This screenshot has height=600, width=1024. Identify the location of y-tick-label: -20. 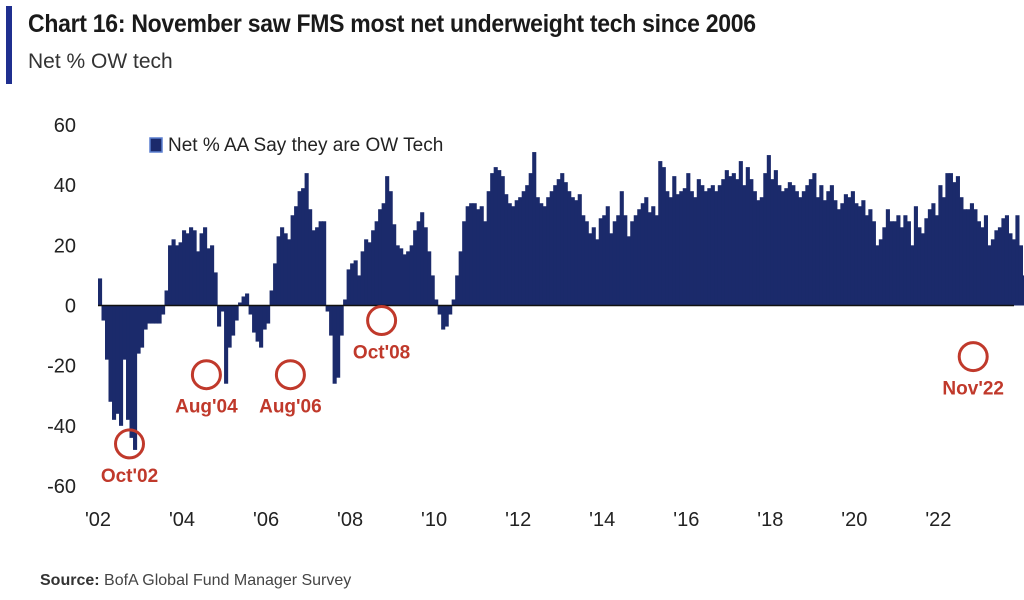
(61, 367).